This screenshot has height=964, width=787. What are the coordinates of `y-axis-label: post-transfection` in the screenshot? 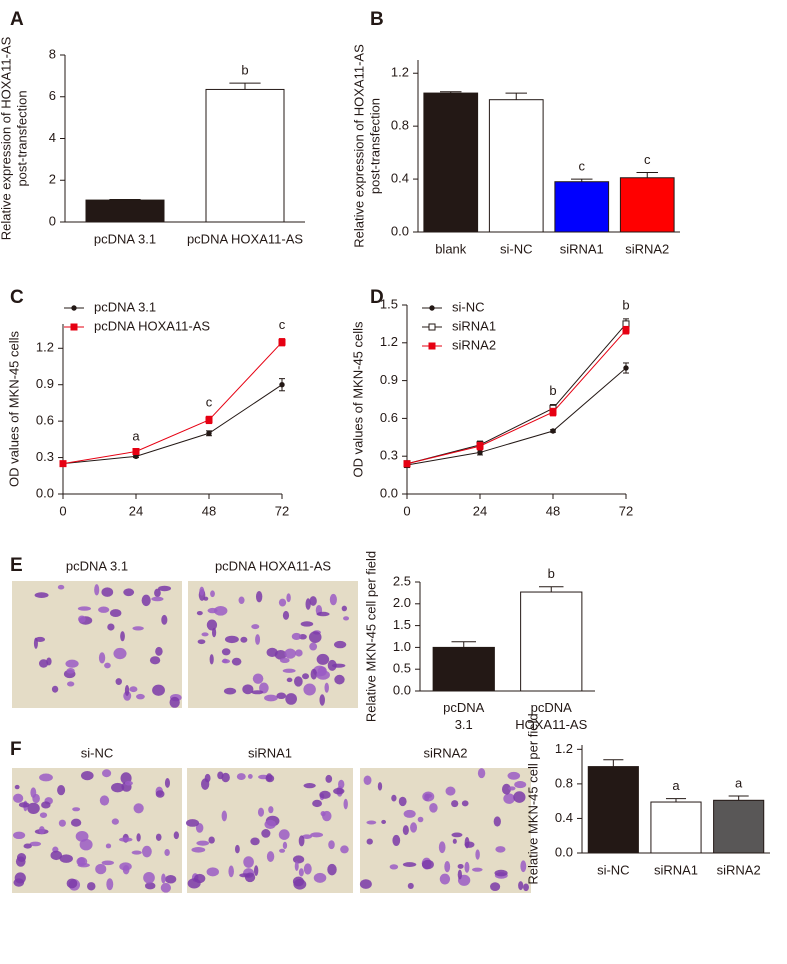 It's located at (374, 146).